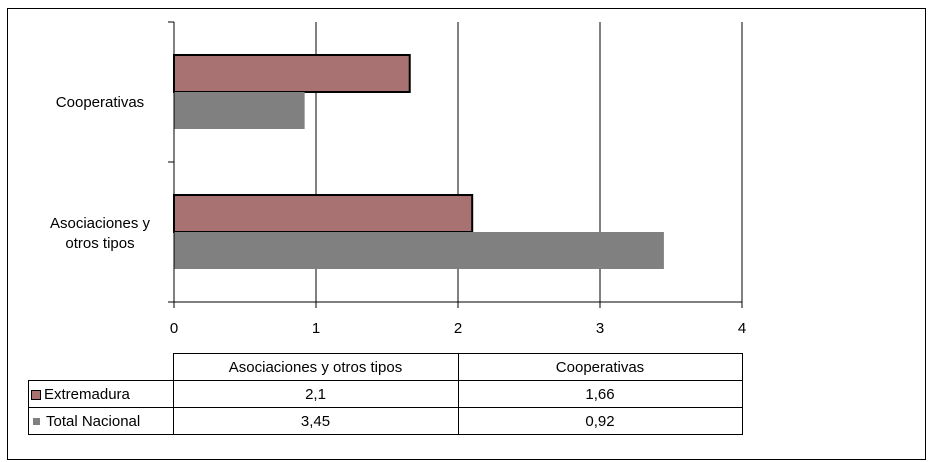 The width and height of the screenshot is (934, 462). Describe the element at coordinates (742, 328) in the screenshot. I see `x-tick-label: 4` at that location.